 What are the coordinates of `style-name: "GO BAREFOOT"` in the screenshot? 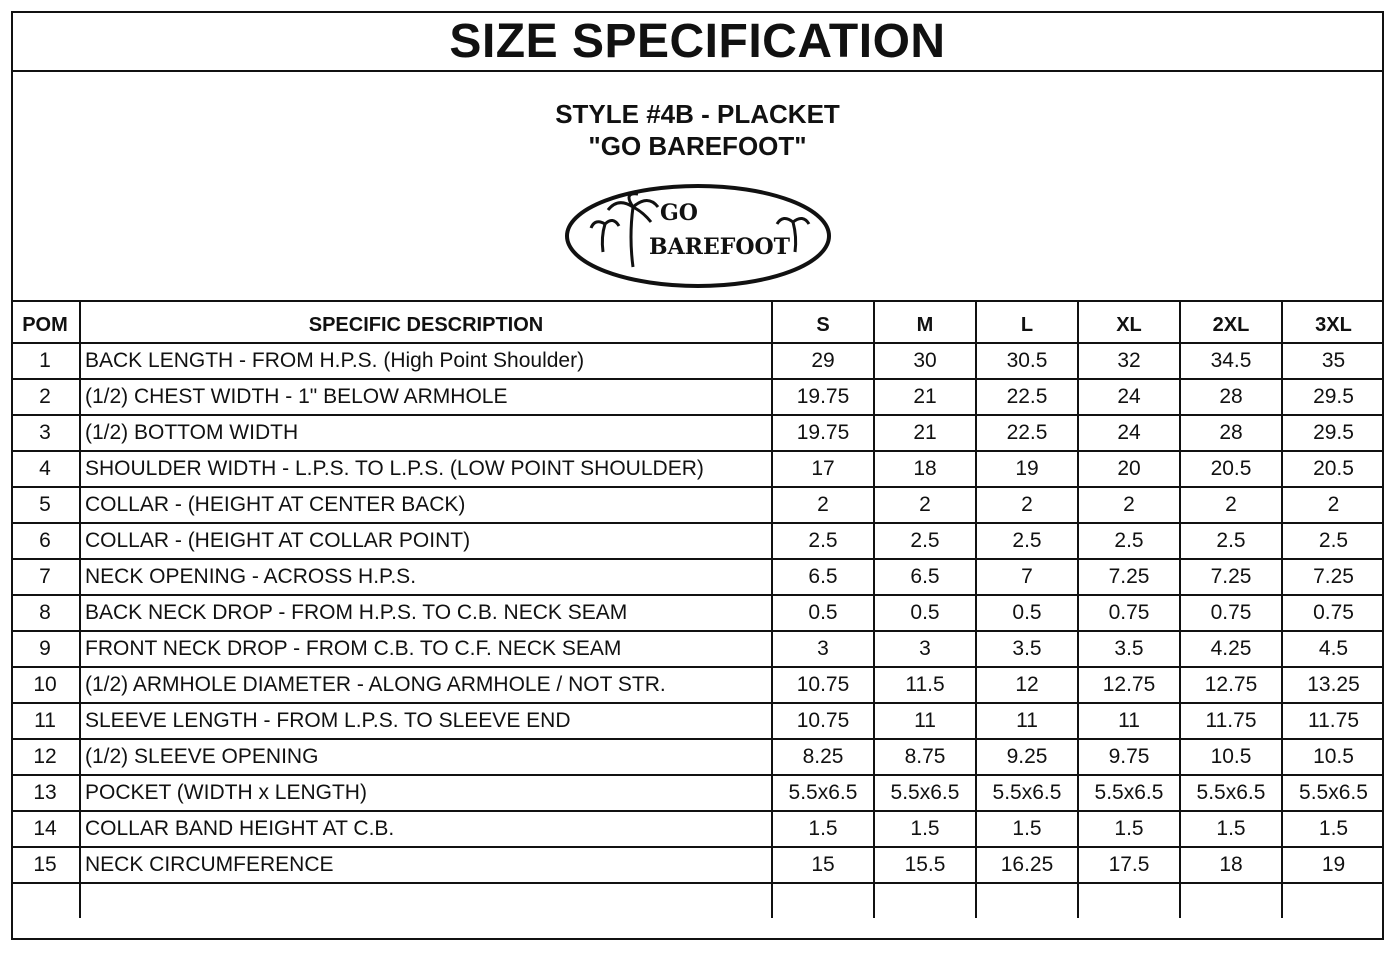 It's located at (697, 146).